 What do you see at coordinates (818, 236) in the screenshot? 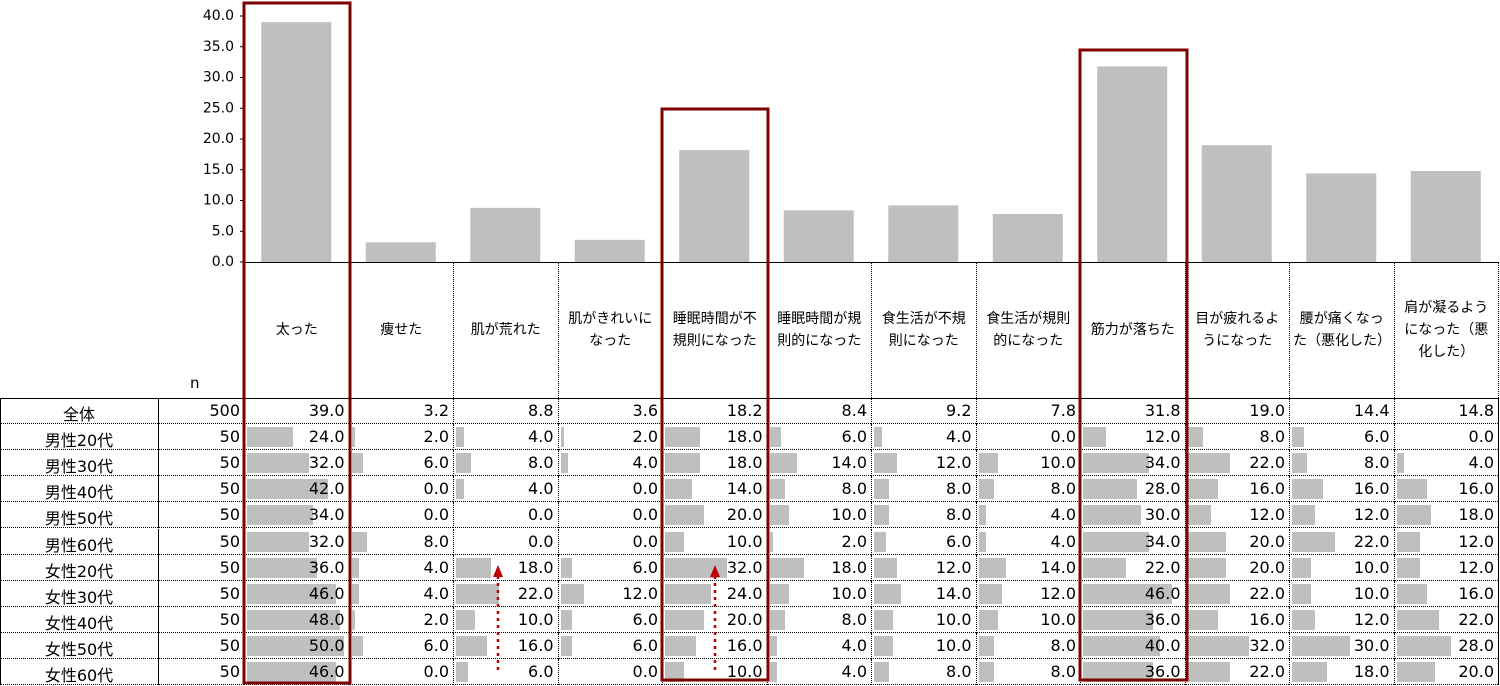
I see `bar` at bounding box center [818, 236].